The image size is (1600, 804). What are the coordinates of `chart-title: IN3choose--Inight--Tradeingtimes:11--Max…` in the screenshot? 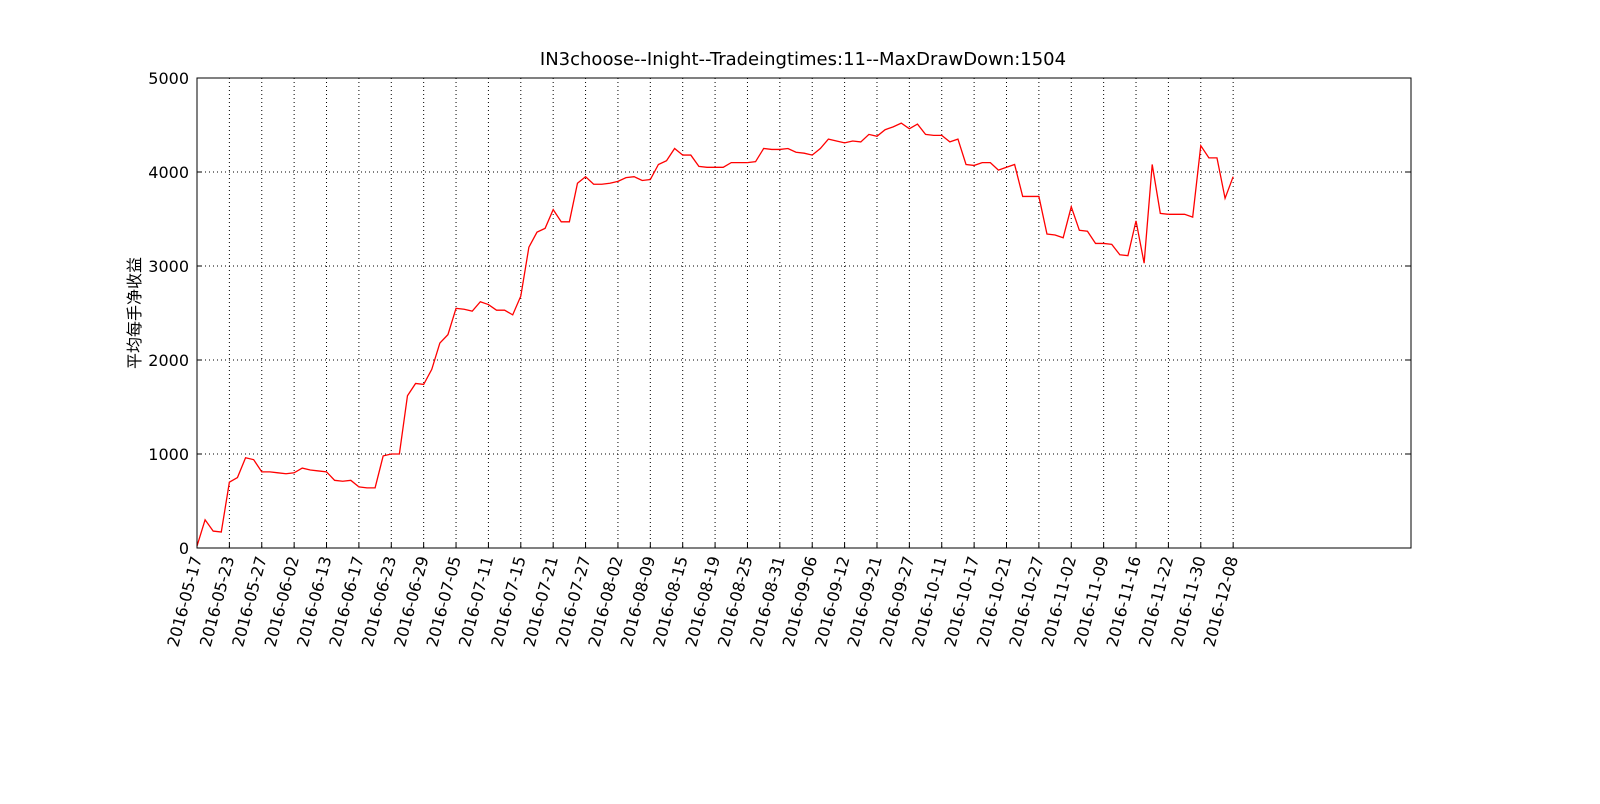 It's located at (803, 59).